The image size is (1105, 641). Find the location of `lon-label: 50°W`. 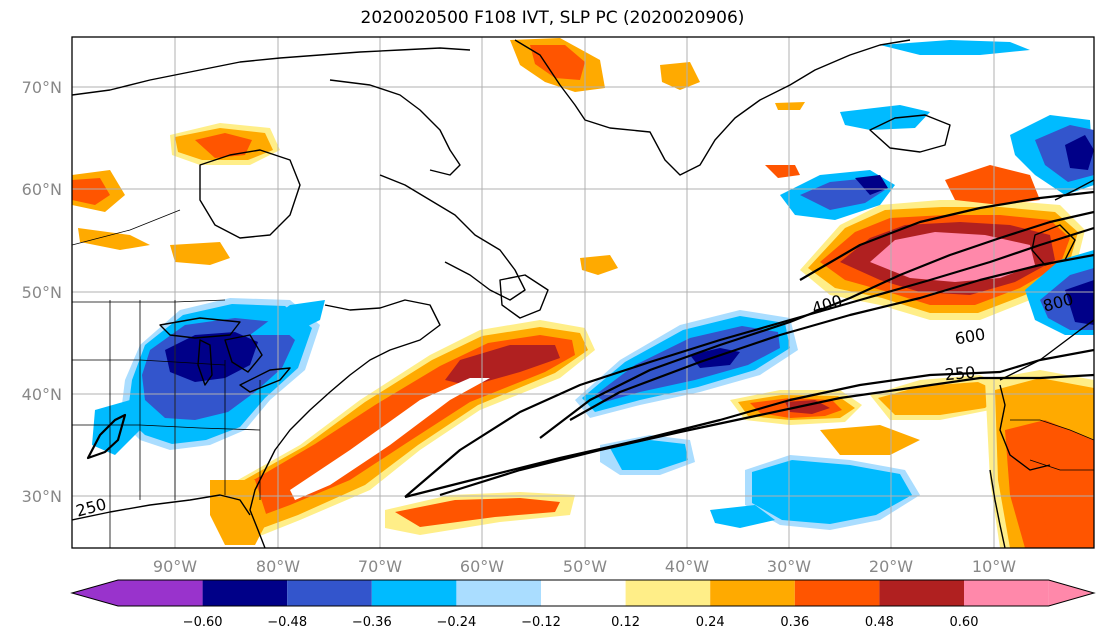

lon-label: 50°W is located at coordinates (585, 566).